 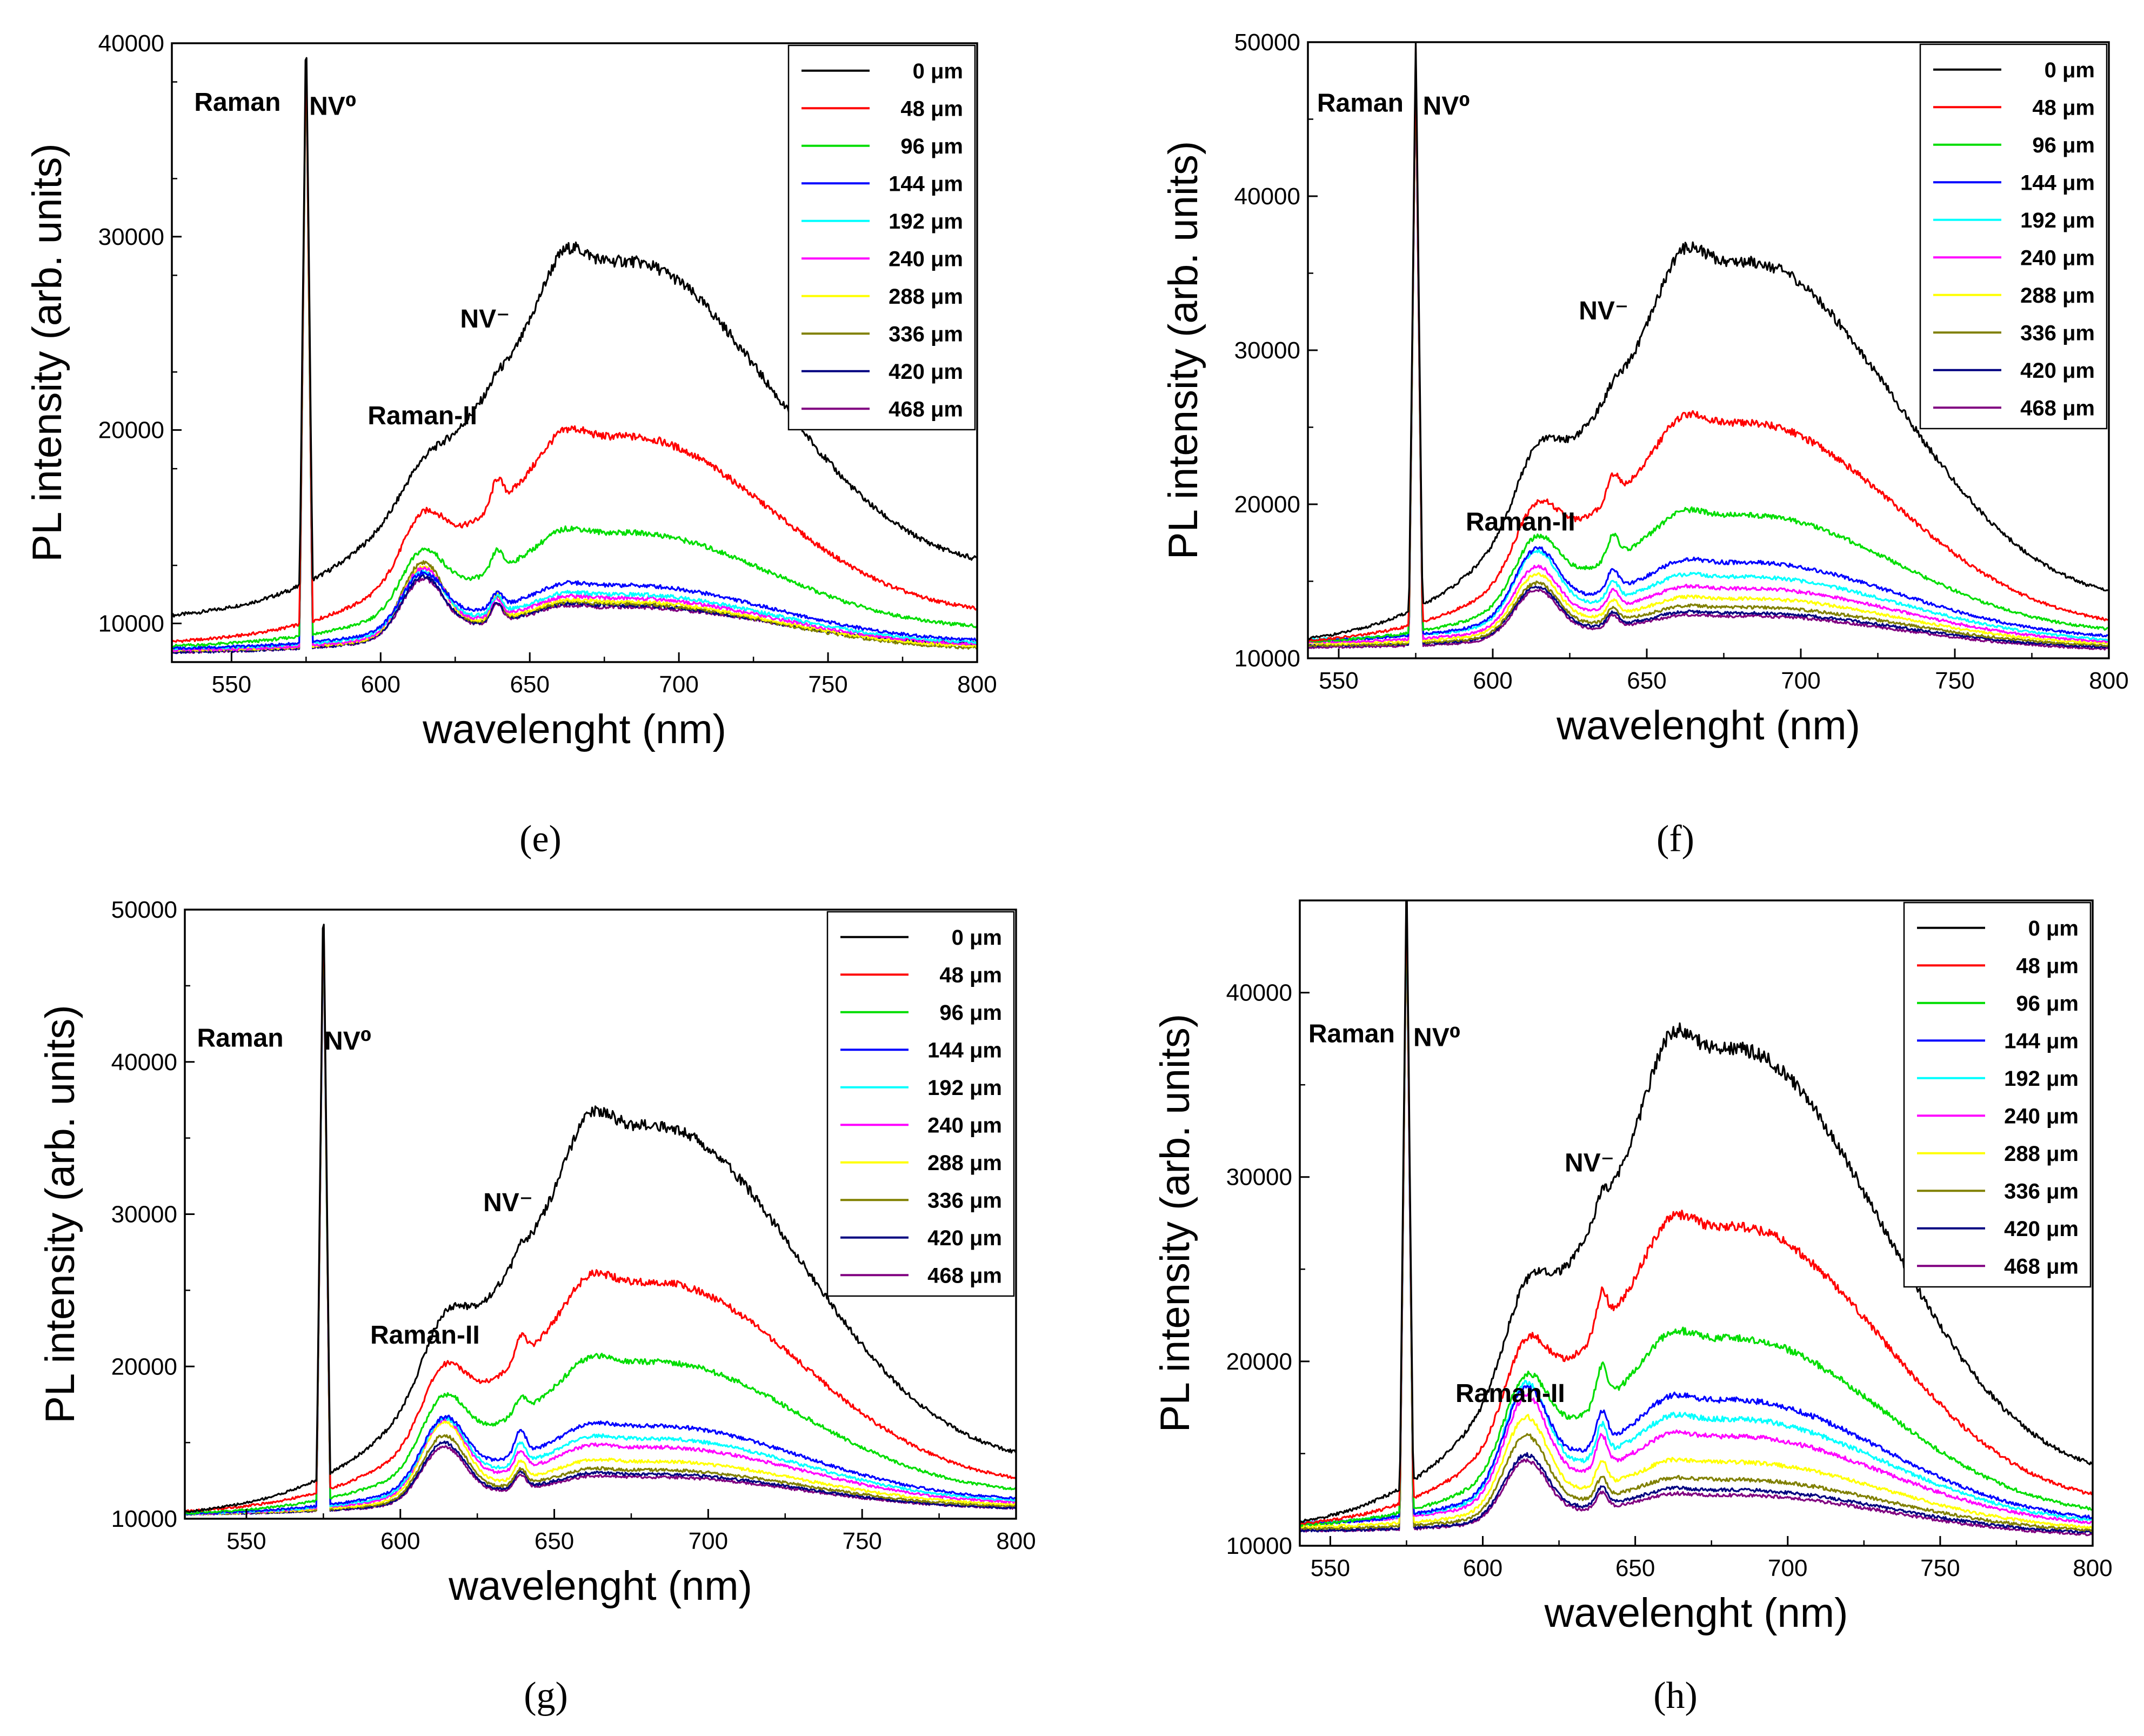 I want to click on legend-box, so click(x=881, y=238).